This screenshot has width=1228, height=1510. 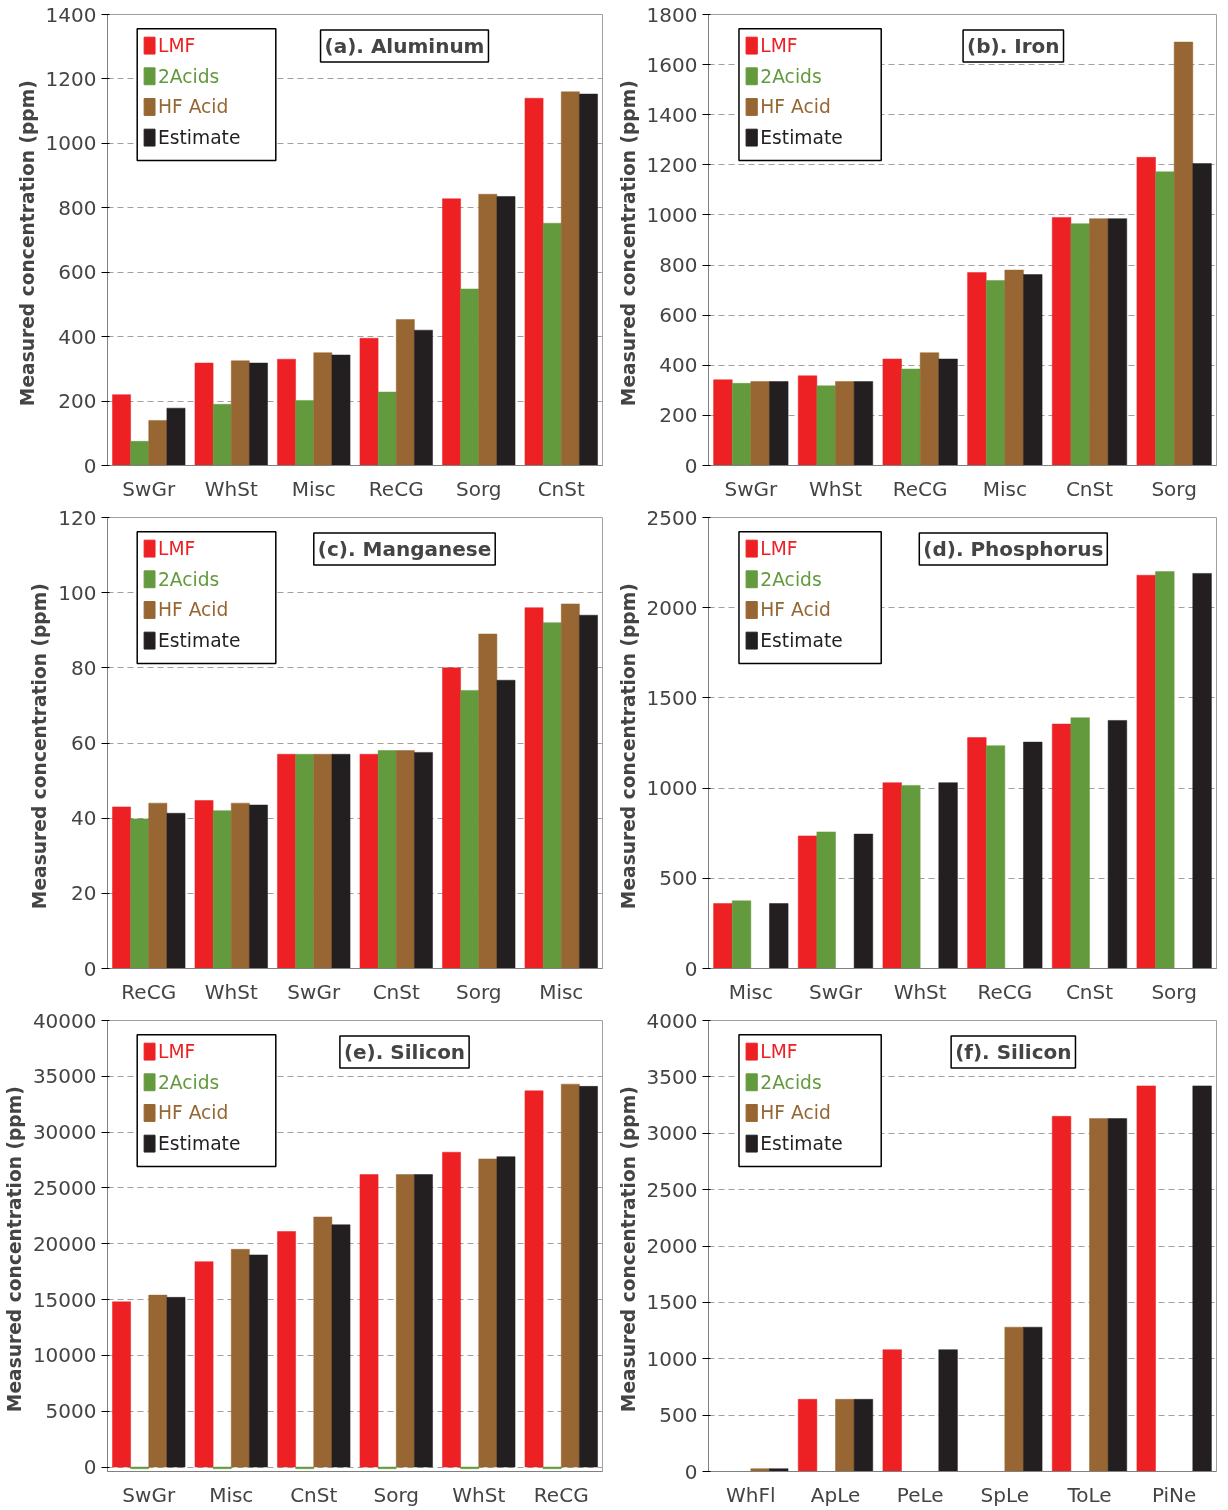 I want to click on text: (e). Silicon, so click(x=404, y=1052).